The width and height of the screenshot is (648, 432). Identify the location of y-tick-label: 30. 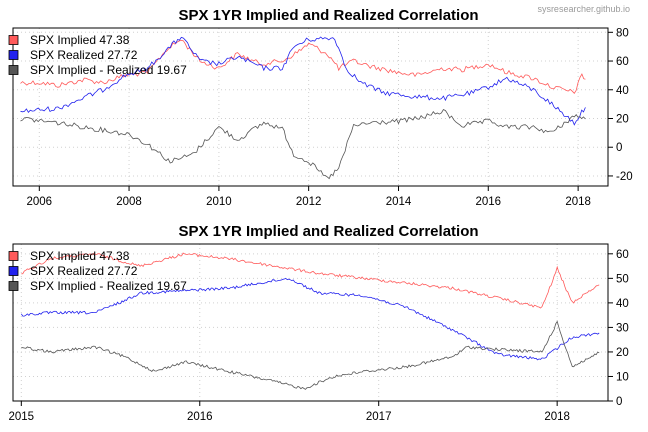
(622, 328).